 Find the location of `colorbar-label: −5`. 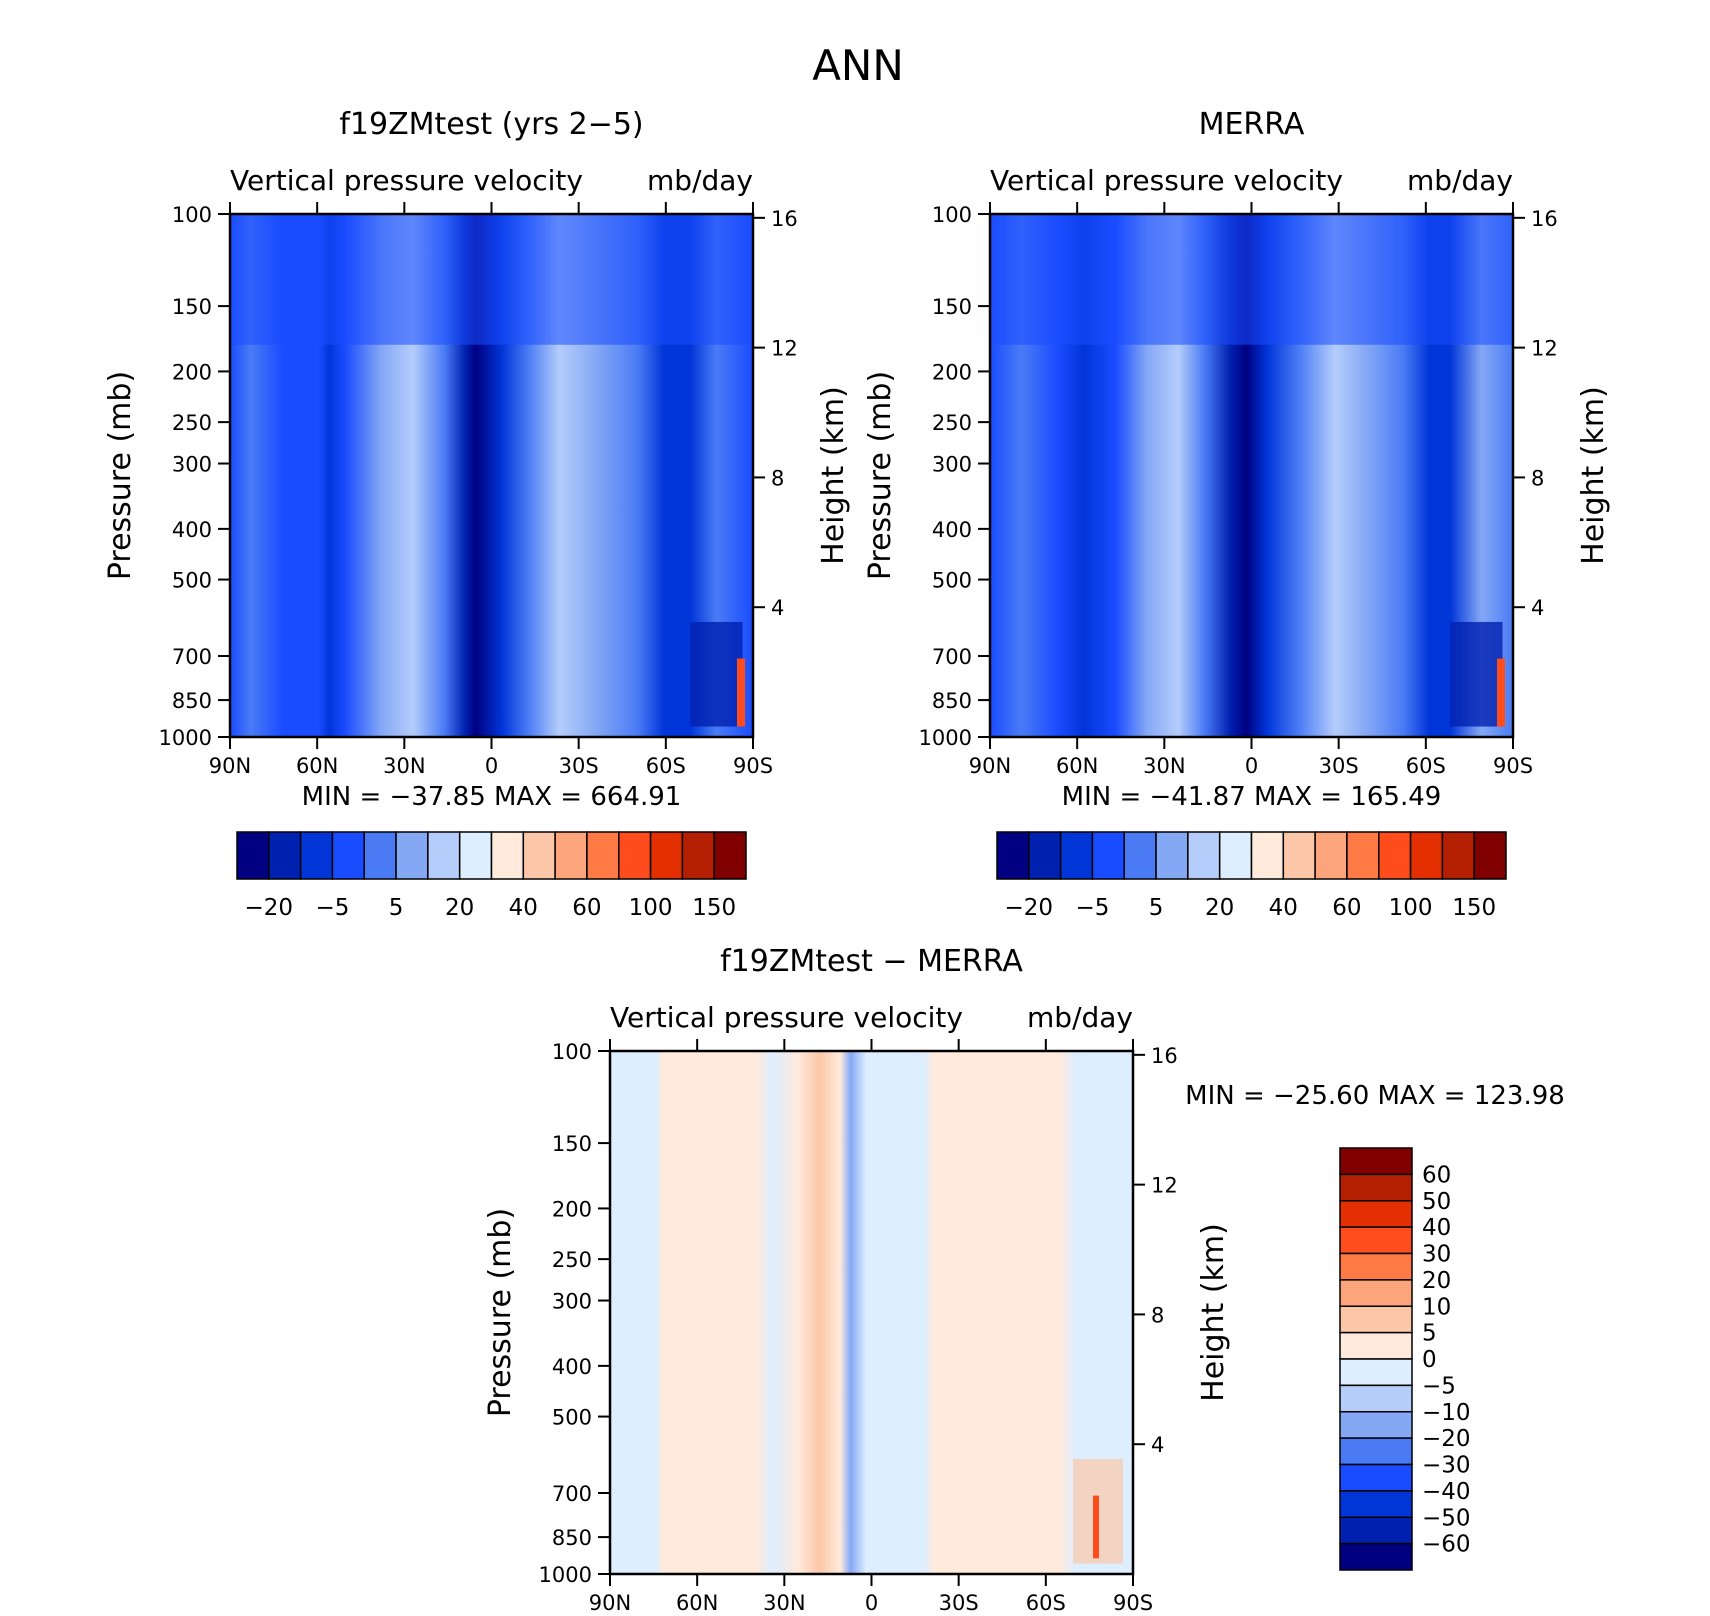

colorbar-label: −5 is located at coordinates (1092, 908).